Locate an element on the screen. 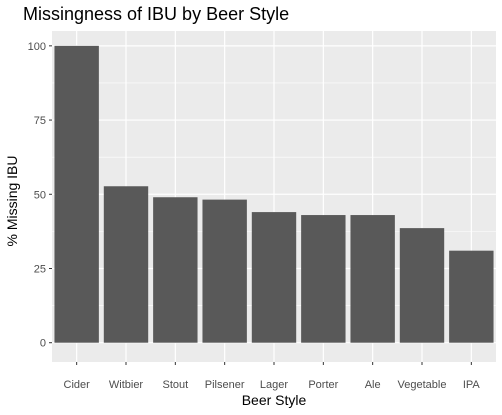 The width and height of the screenshot is (502, 415). y-tick-label: 25 is located at coordinates (40, 269).